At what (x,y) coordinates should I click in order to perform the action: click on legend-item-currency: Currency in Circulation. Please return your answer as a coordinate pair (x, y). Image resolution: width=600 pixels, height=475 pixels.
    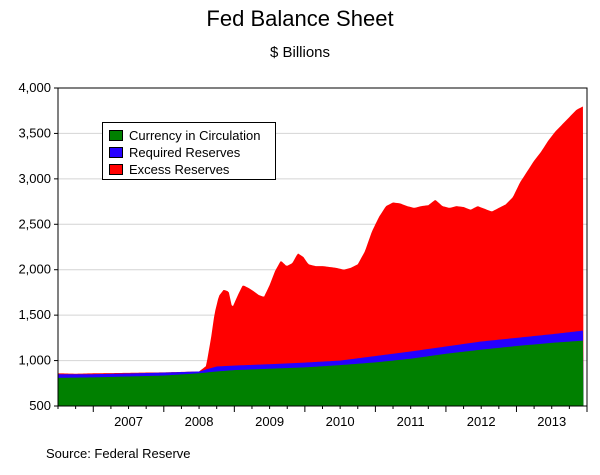
    Looking at the image, I should click on (192, 135).